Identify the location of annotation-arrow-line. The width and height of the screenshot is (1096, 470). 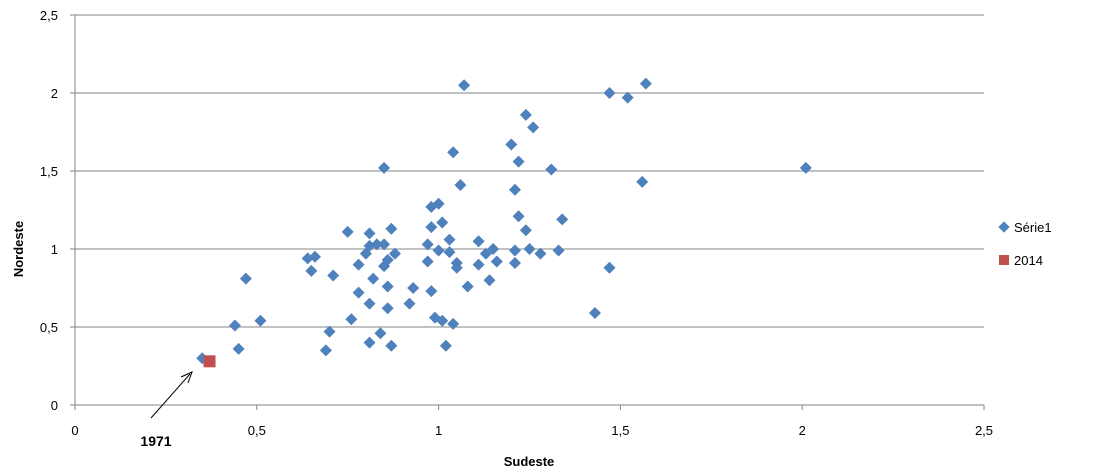
(170, 396).